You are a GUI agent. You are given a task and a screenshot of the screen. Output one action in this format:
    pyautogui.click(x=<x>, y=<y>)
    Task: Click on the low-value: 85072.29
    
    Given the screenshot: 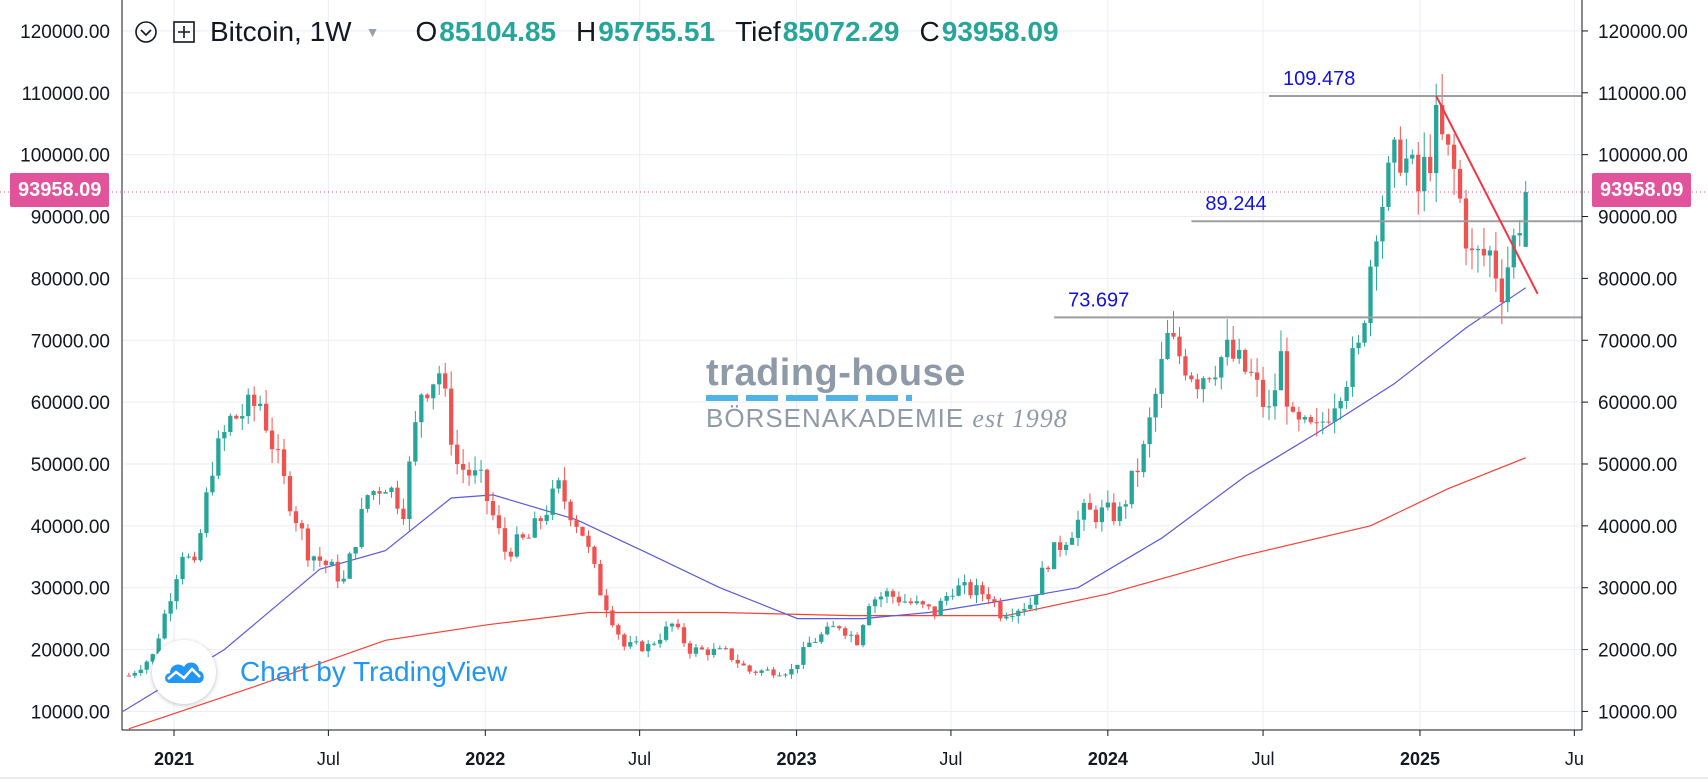 What is the action you would take?
    pyautogui.click(x=841, y=31)
    